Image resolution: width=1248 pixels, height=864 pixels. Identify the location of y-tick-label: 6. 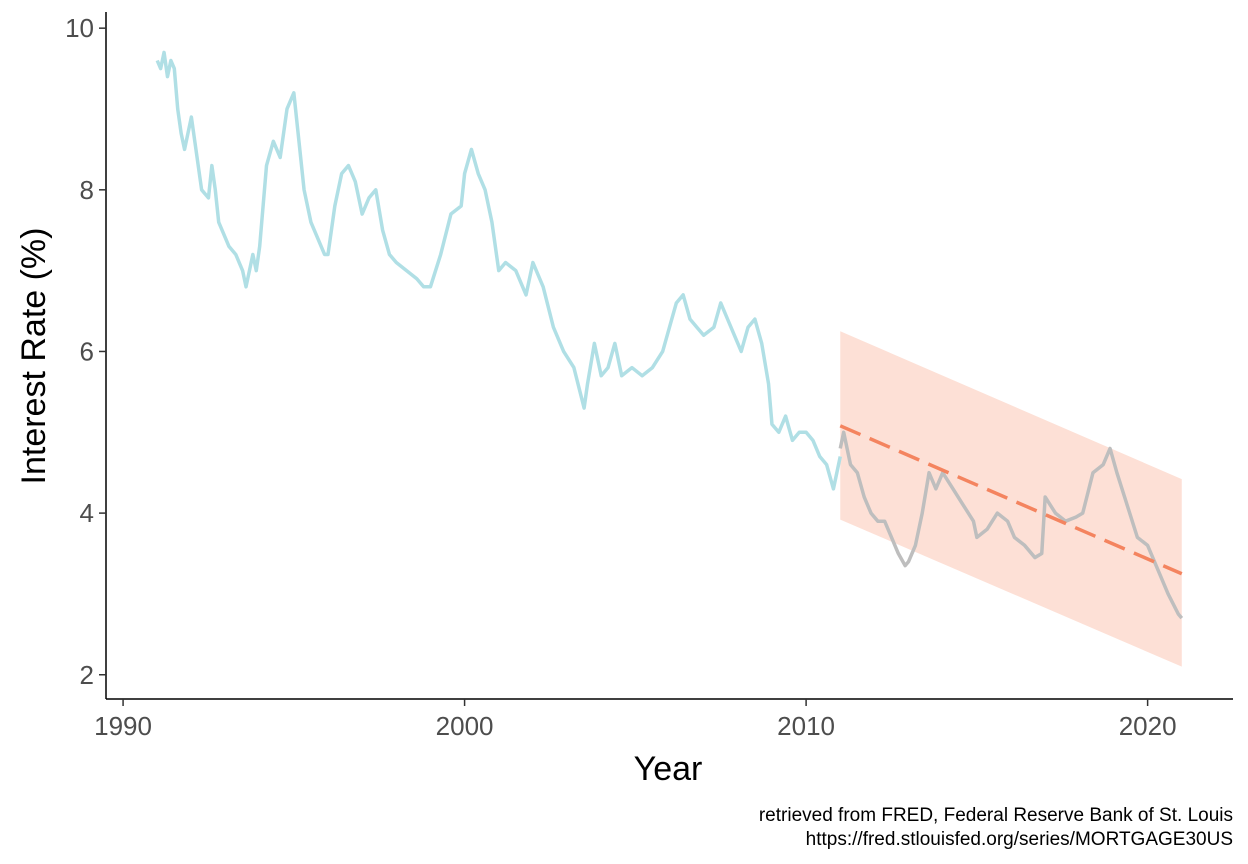
(87, 351).